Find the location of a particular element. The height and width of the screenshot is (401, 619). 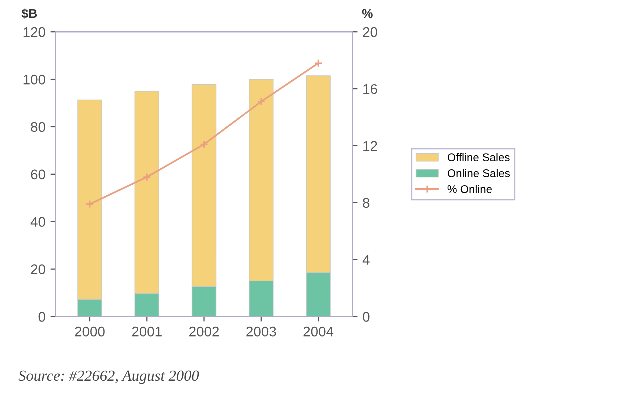

y-tick-label: 60 is located at coordinates (38, 175).